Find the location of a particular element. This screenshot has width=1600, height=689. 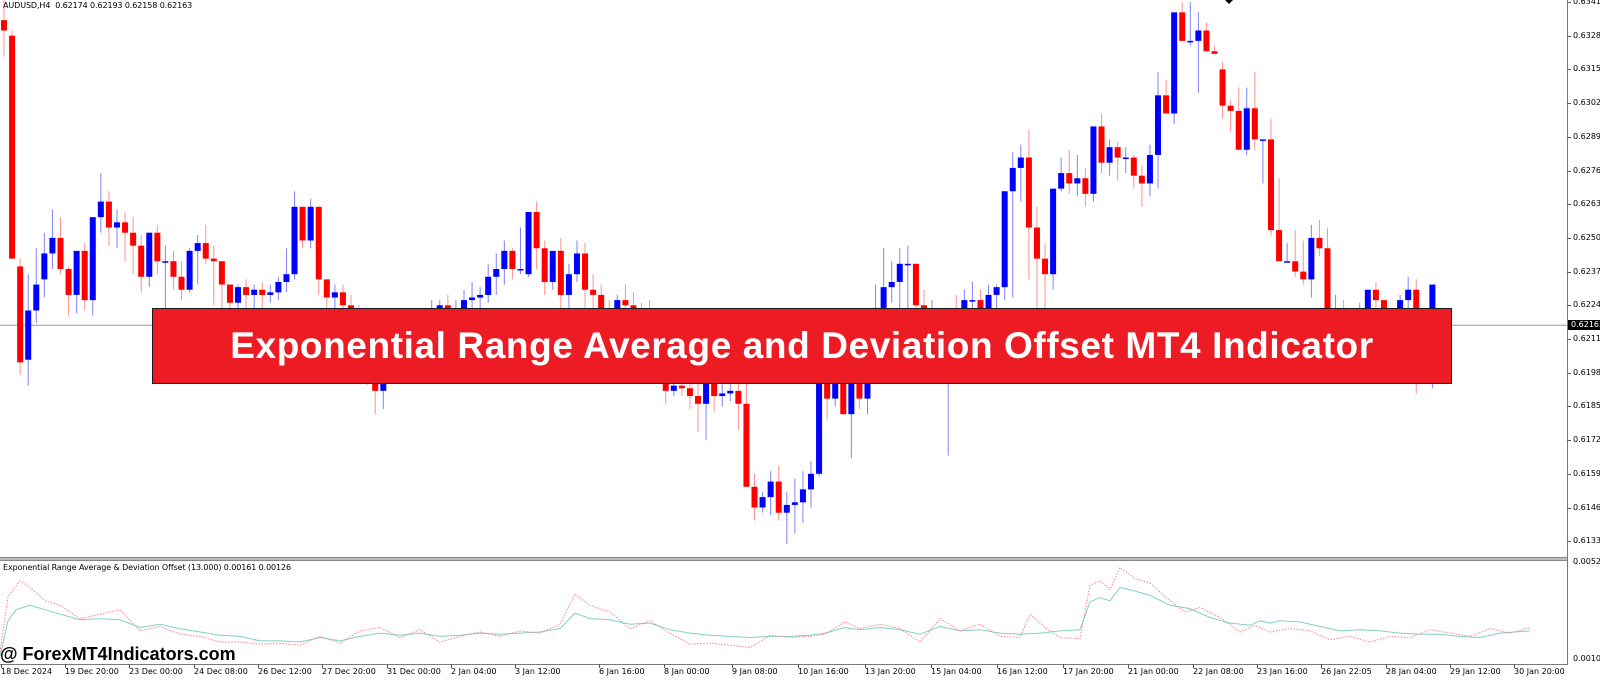

time-label: 9 Jan 08:00 is located at coordinates (755, 671).